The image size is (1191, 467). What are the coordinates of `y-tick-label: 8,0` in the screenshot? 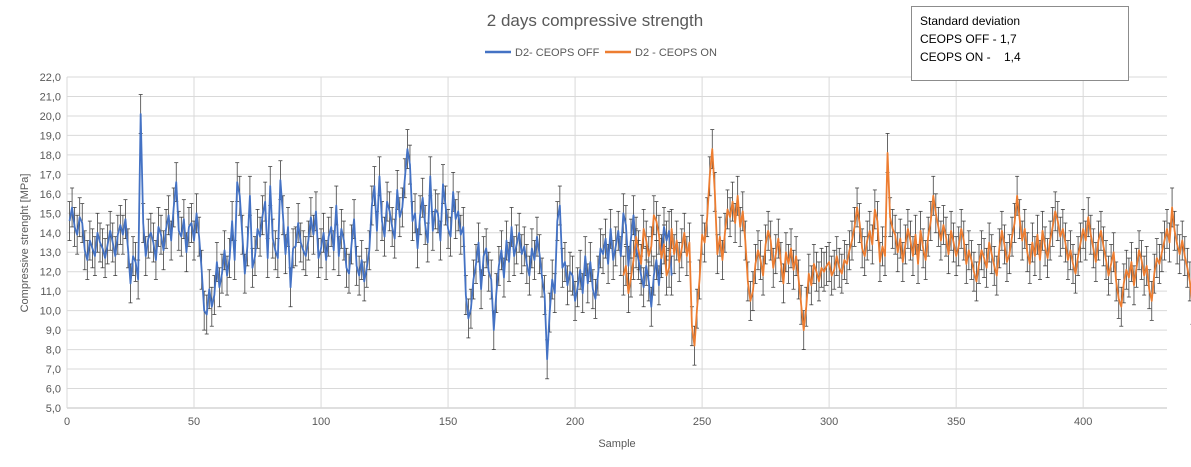 It's located at (53, 351).